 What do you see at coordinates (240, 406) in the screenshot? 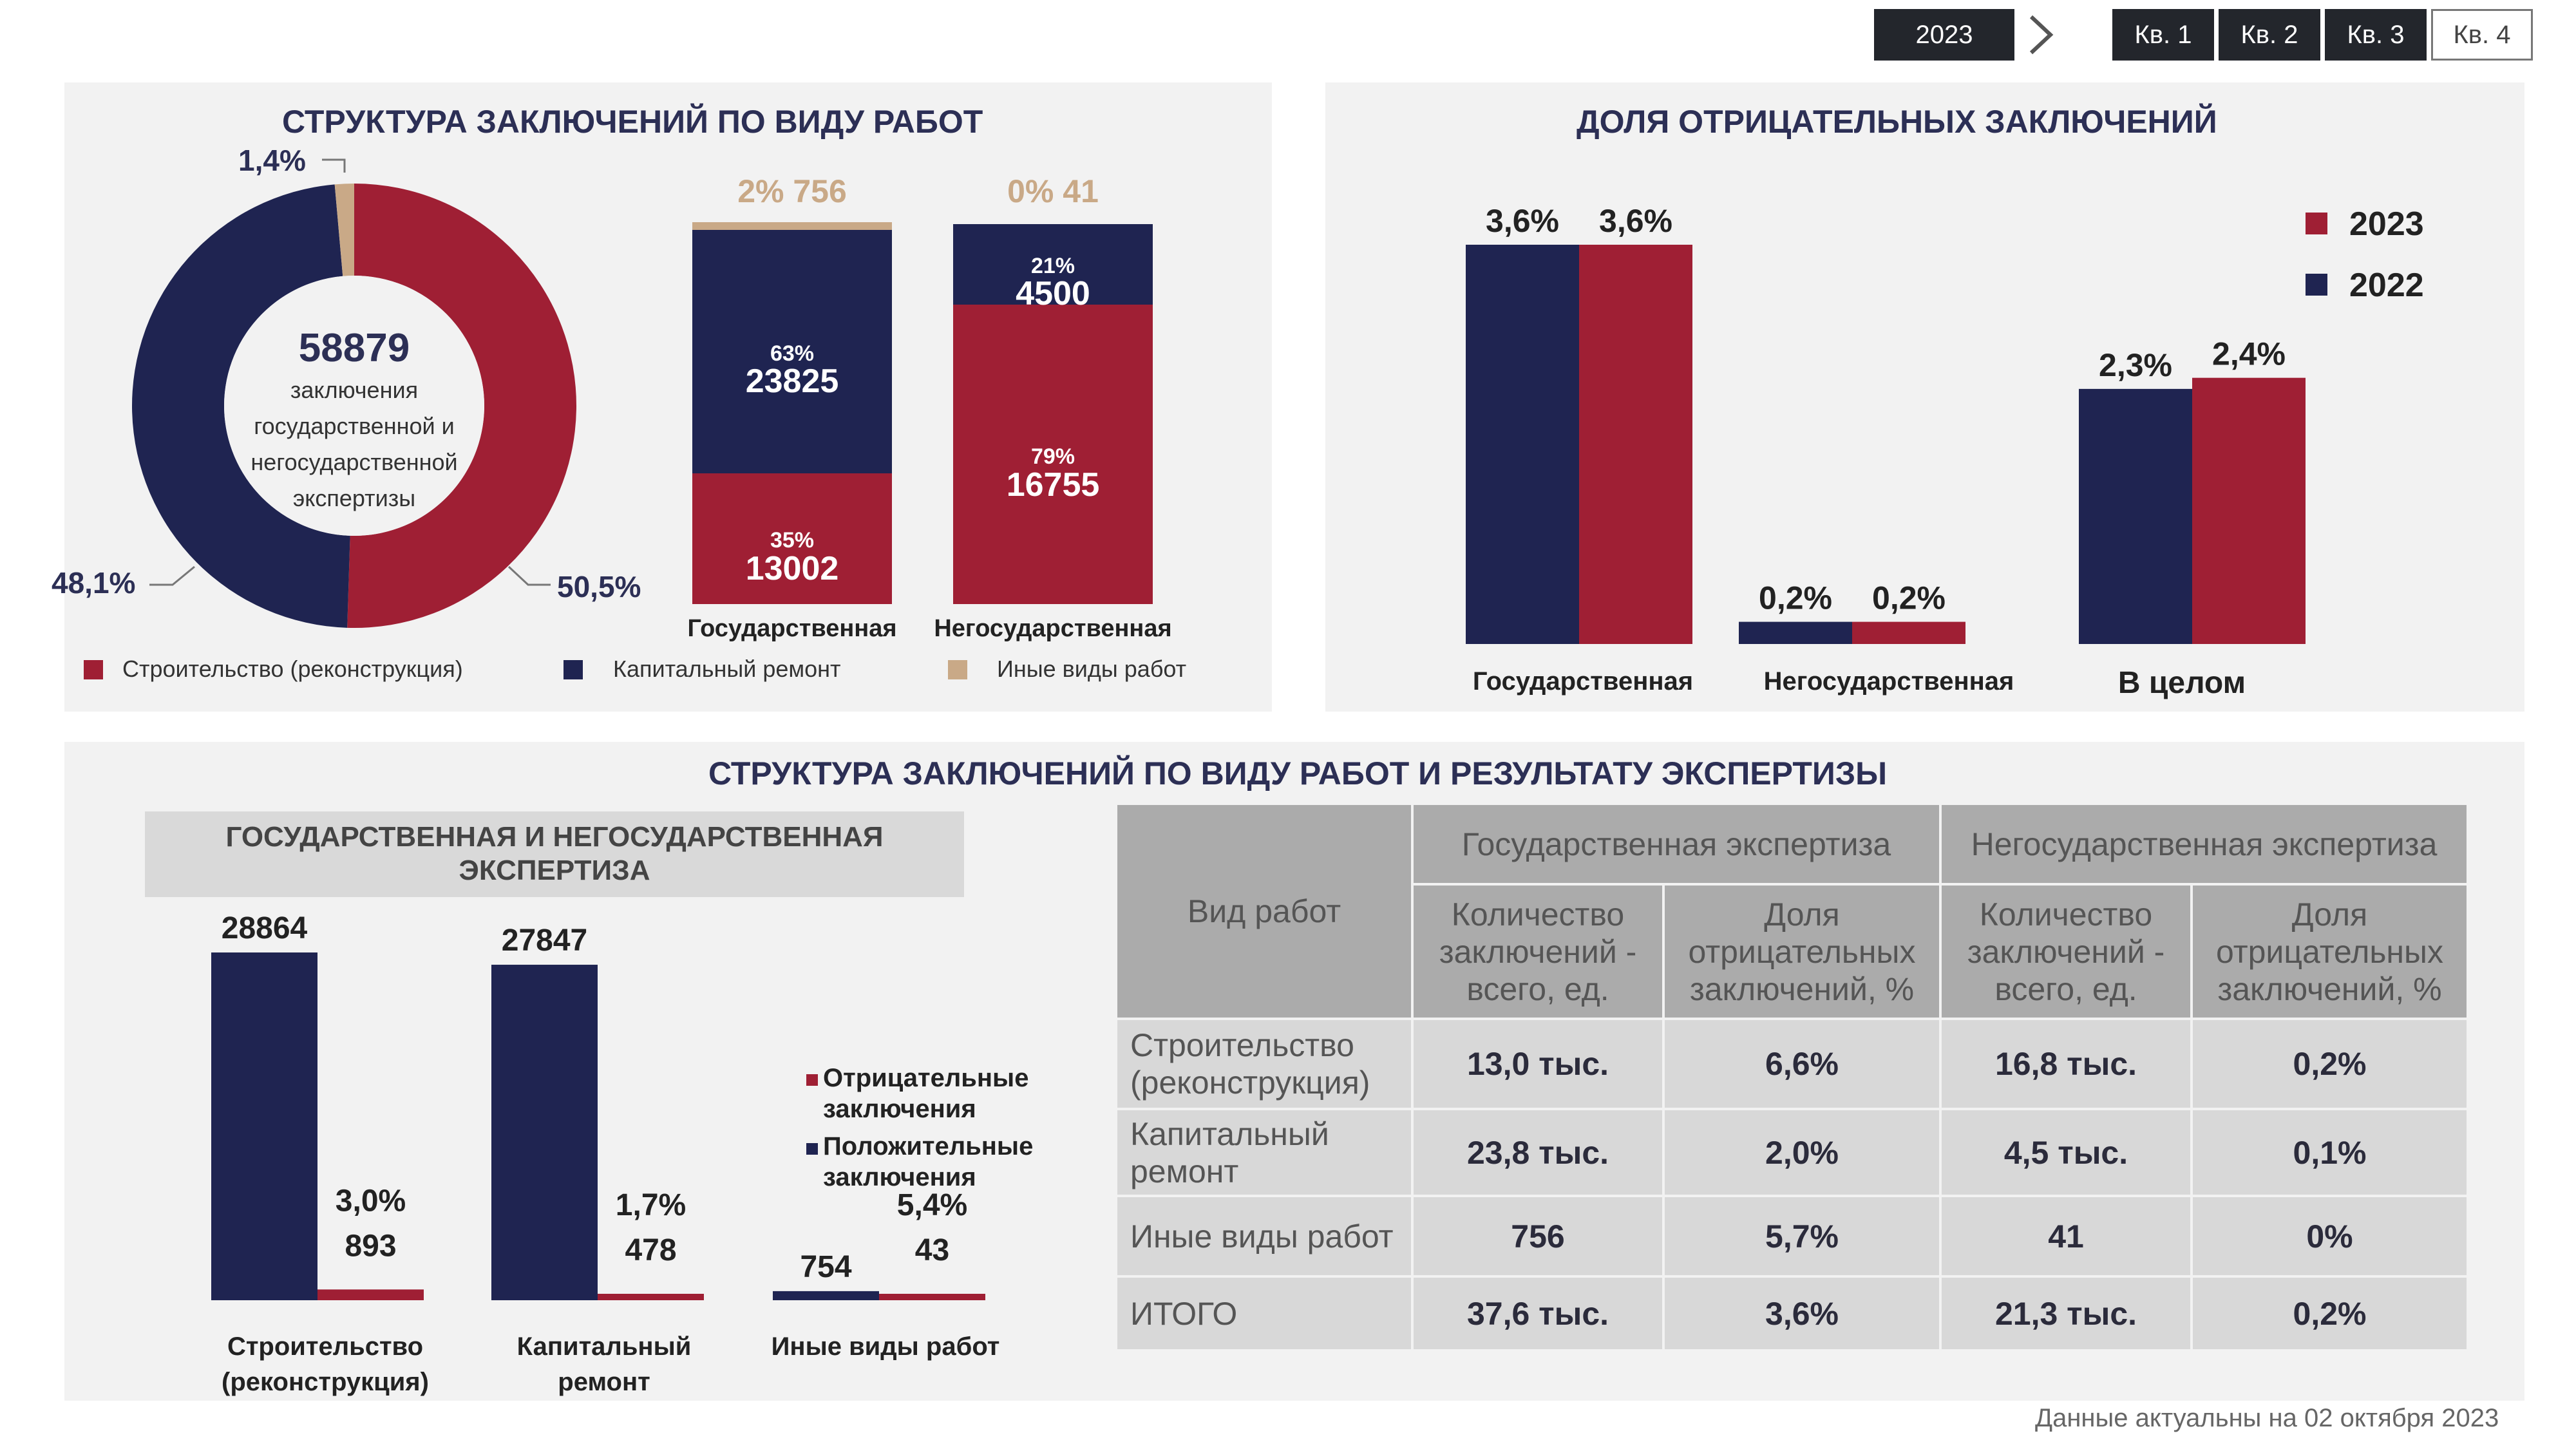
I see `donut-segment-repair` at bounding box center [240, 406].